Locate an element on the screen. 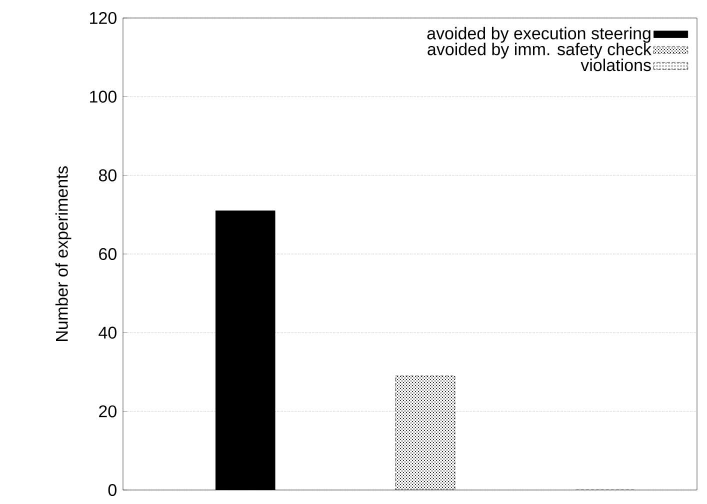 The height and width of the screenshot is (504, 707). legend-label: violations is located at coordinates (615, 65).